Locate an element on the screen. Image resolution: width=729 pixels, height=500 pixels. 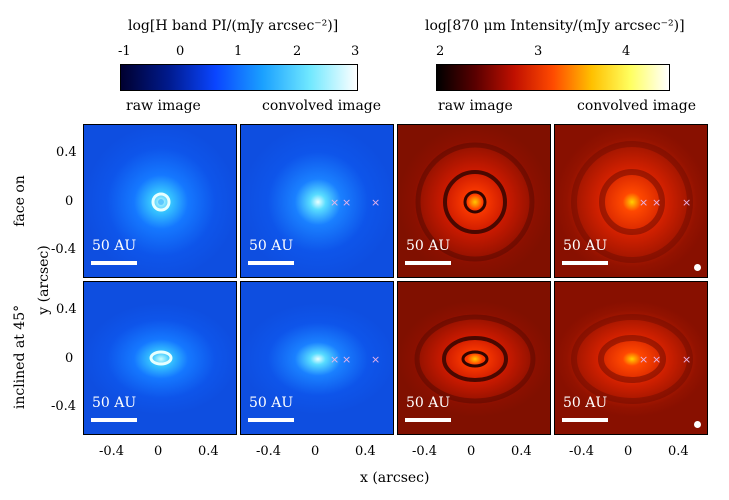
column-title-h-raw: raw image is located at coordinates (163, 106).